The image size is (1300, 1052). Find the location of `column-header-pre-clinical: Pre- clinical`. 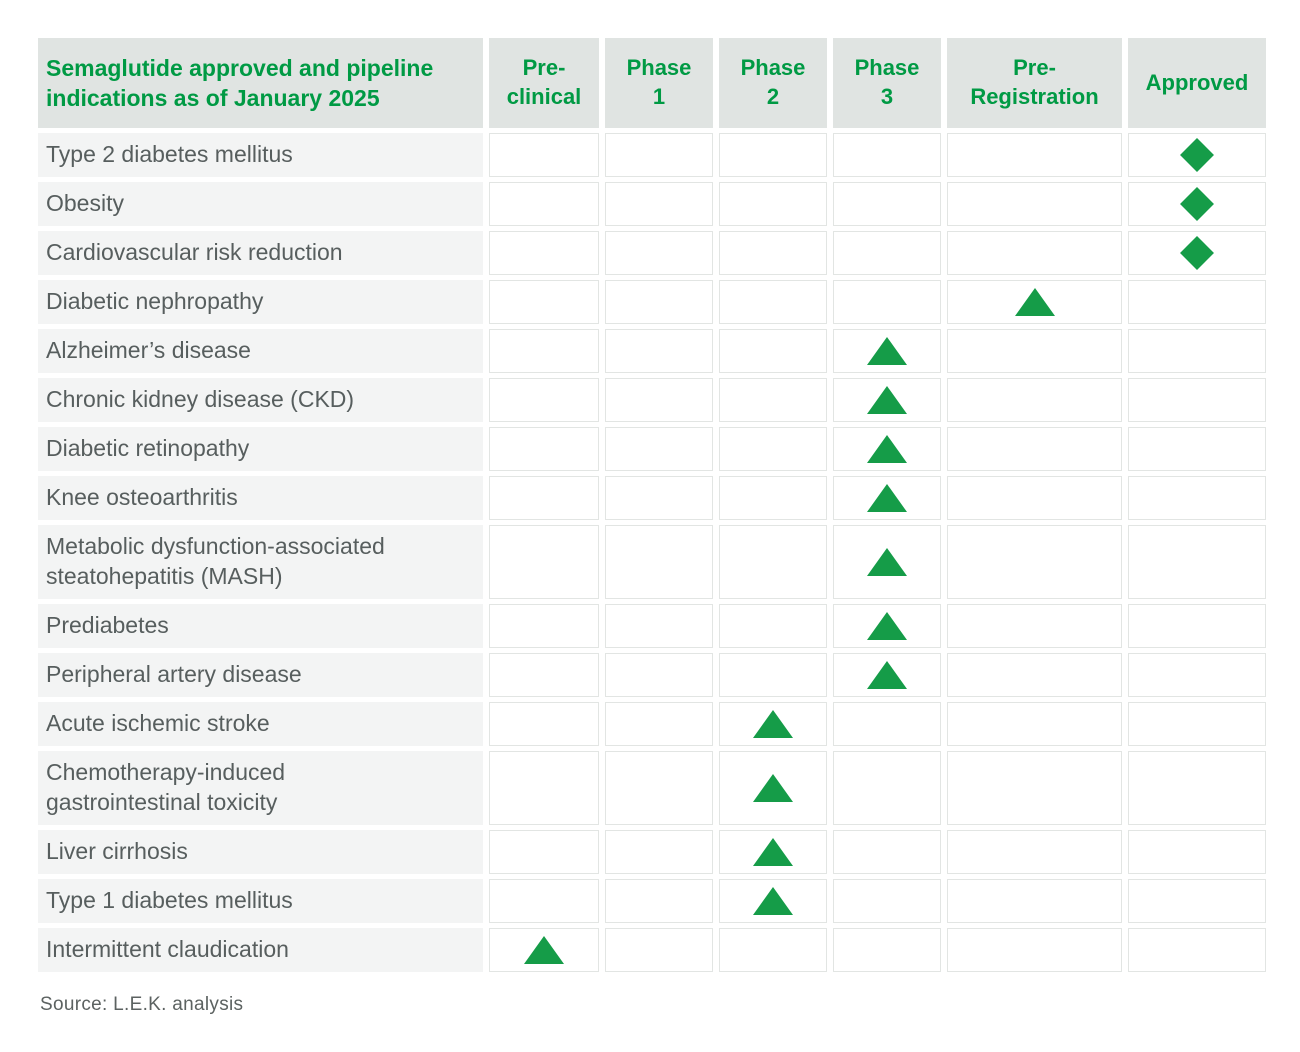

column-header-pre-clinical: Pre- clinical is located at coordinates (544, 83).